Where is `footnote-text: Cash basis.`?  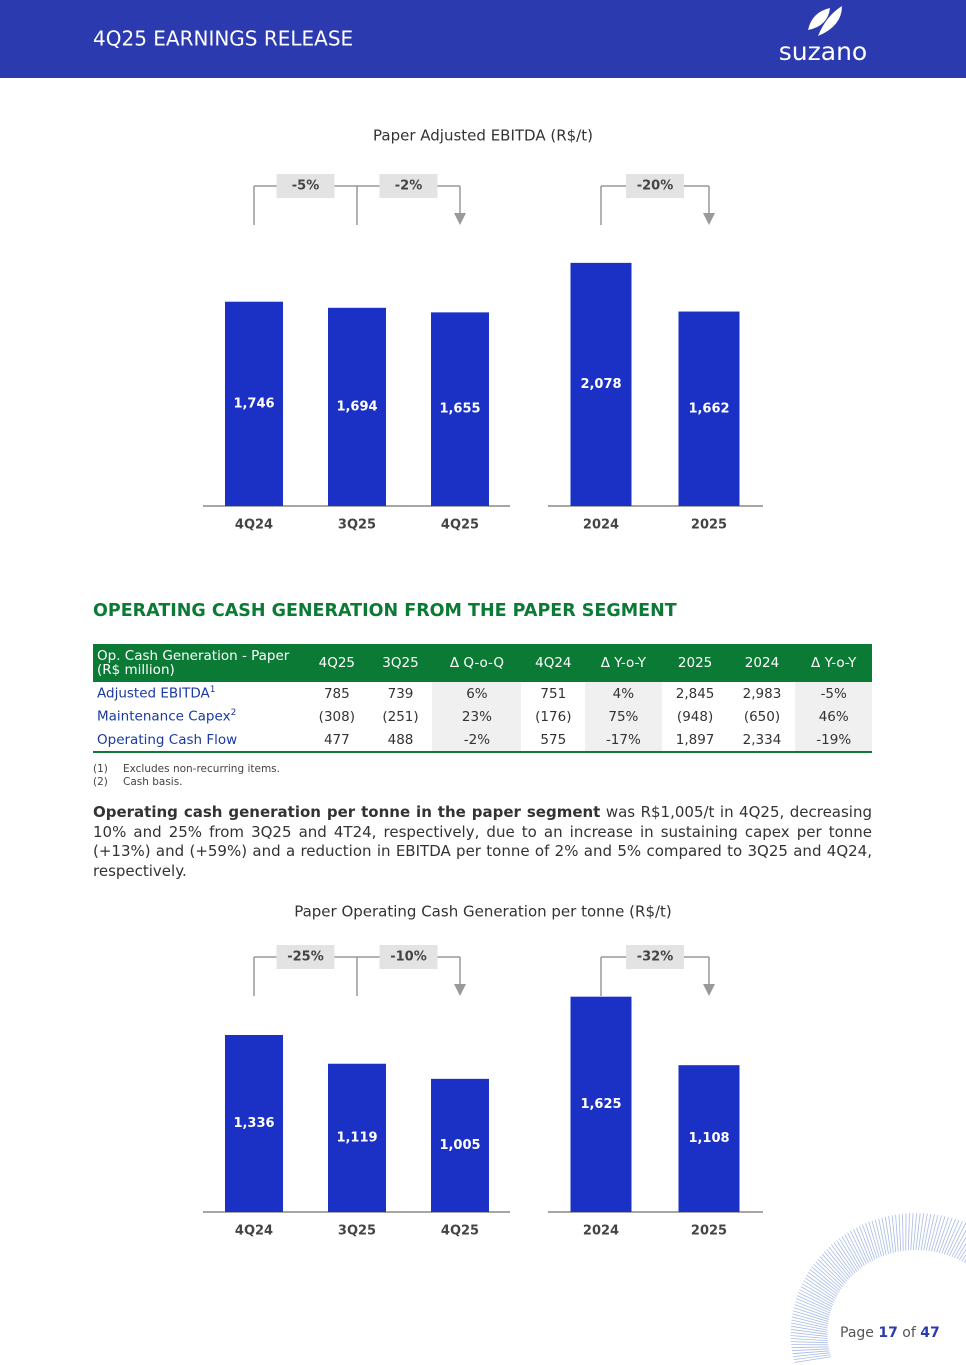
footnote-text: Cash basis. is located at coordinates (153, 782).